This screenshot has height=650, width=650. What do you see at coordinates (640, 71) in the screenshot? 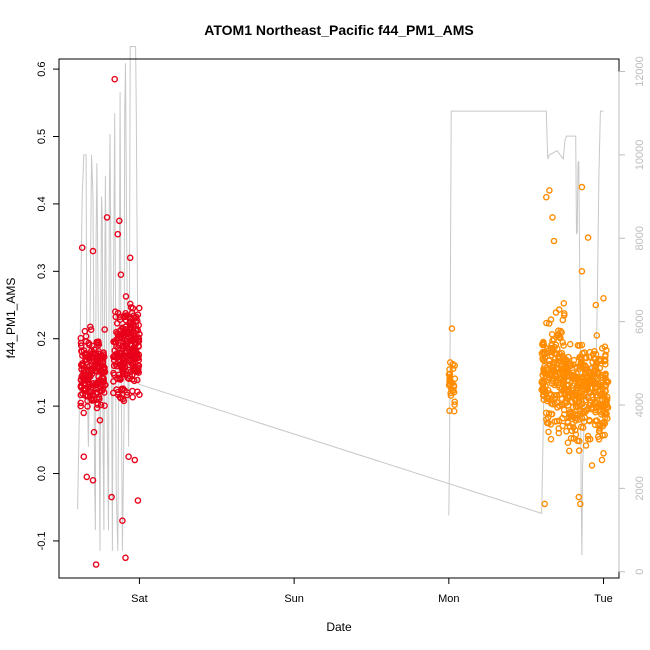
I see `y2-tick-label: 12000` at bounding box center [640, 71].